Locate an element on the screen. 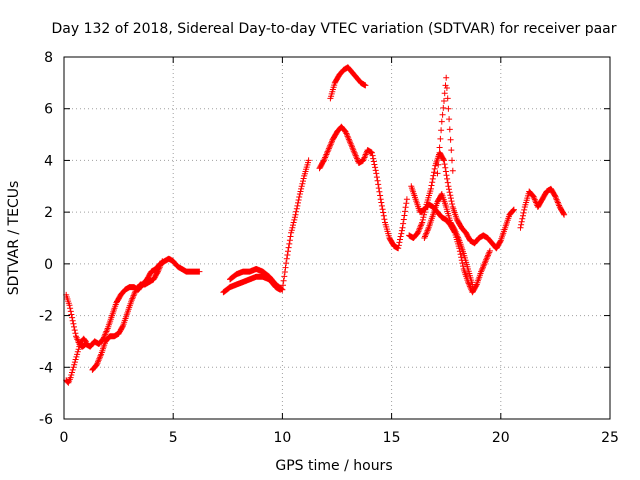  x-axis-label: GPS time / hours is located at coordinates (333, 466).